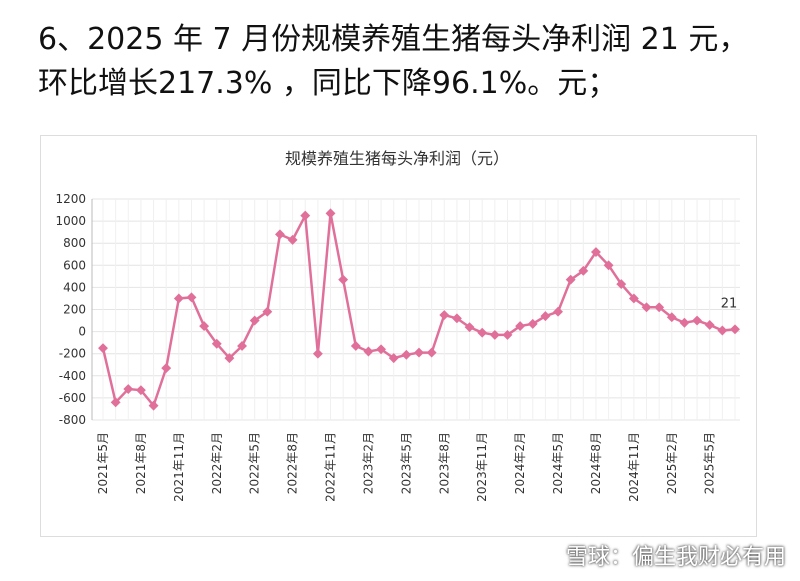 This screenshot has height=581, width=800. Describe the element at coordinates (710, 463) in the screenshot. I see `x-tick-label: 2025年5月` at that location.